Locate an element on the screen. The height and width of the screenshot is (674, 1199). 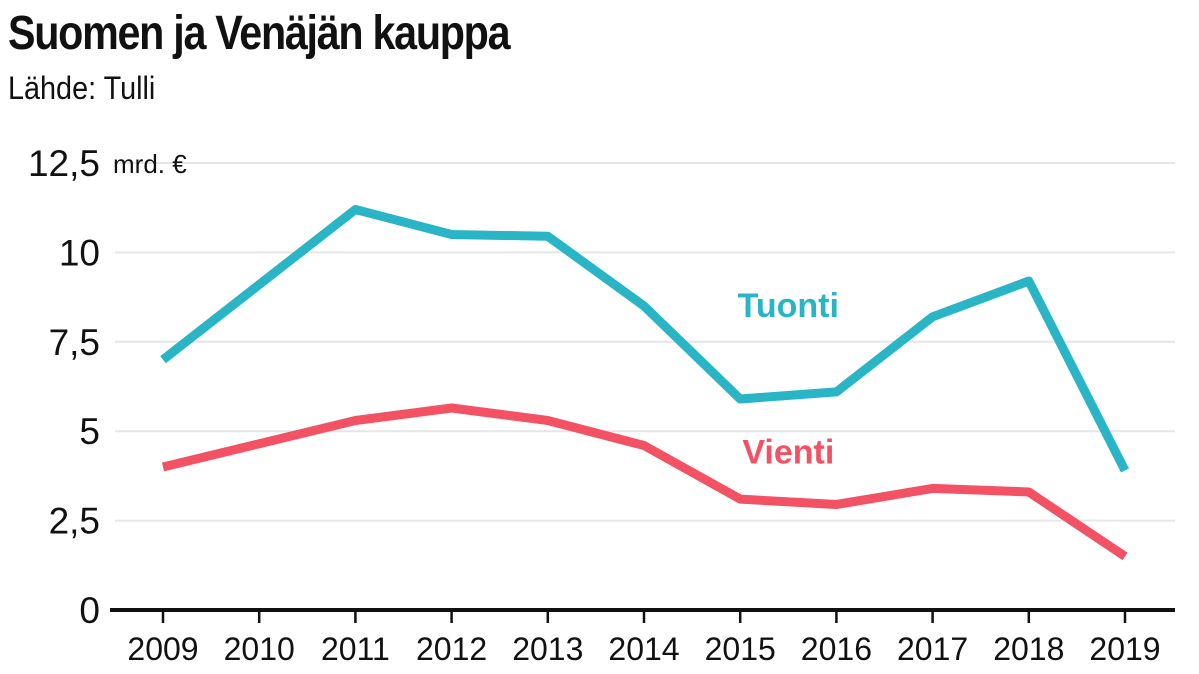
x-tick-label: 2017 is located at coordinates (932, 649).